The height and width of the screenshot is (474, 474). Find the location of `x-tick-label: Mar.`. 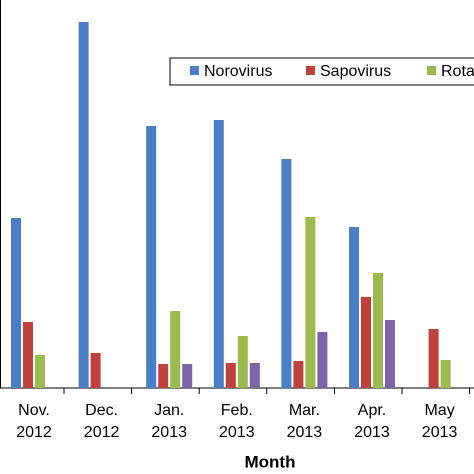

x-tick-label: Mar. is located at coordinates (304, 410).